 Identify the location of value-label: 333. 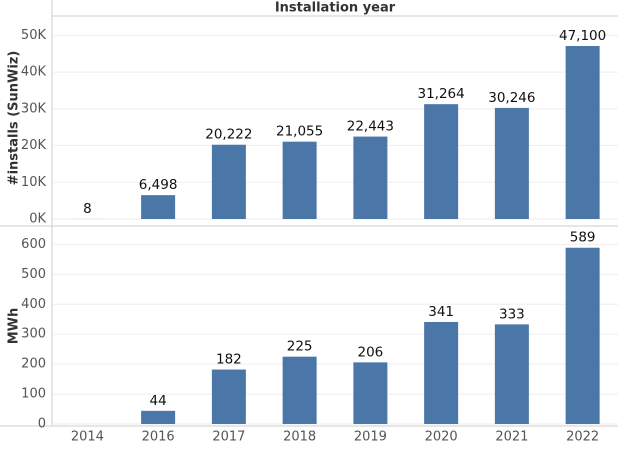
(512, 314).